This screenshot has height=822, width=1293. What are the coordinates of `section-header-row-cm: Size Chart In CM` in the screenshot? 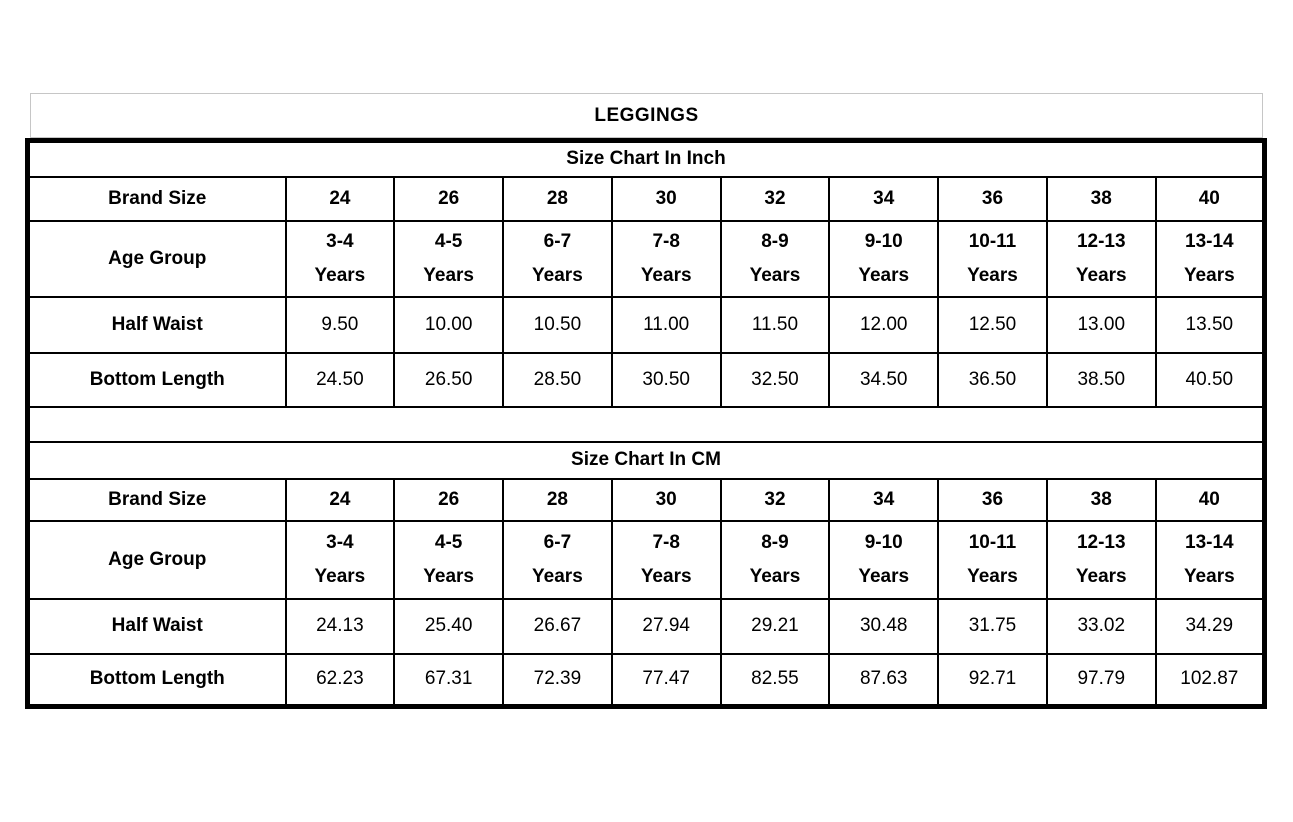 It's located at (646, 460).